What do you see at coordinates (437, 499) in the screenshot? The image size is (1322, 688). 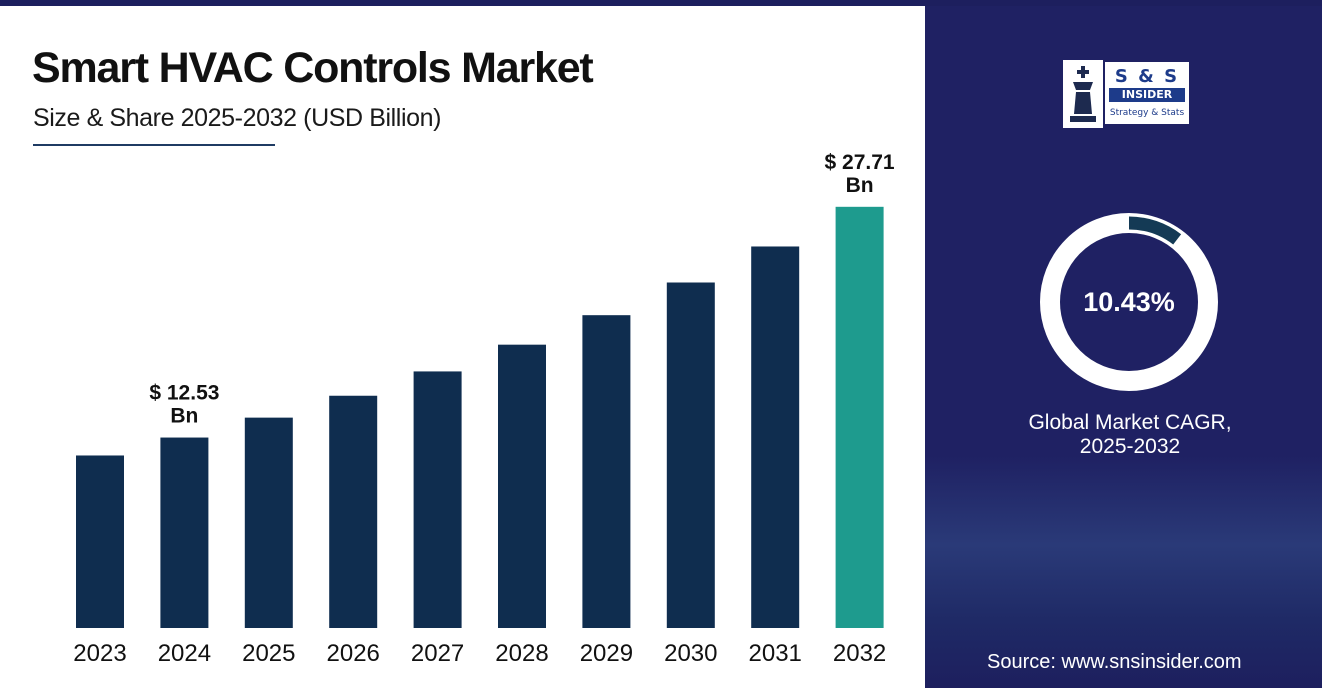 I see `bar-2027` at bounding box center [437, 499].